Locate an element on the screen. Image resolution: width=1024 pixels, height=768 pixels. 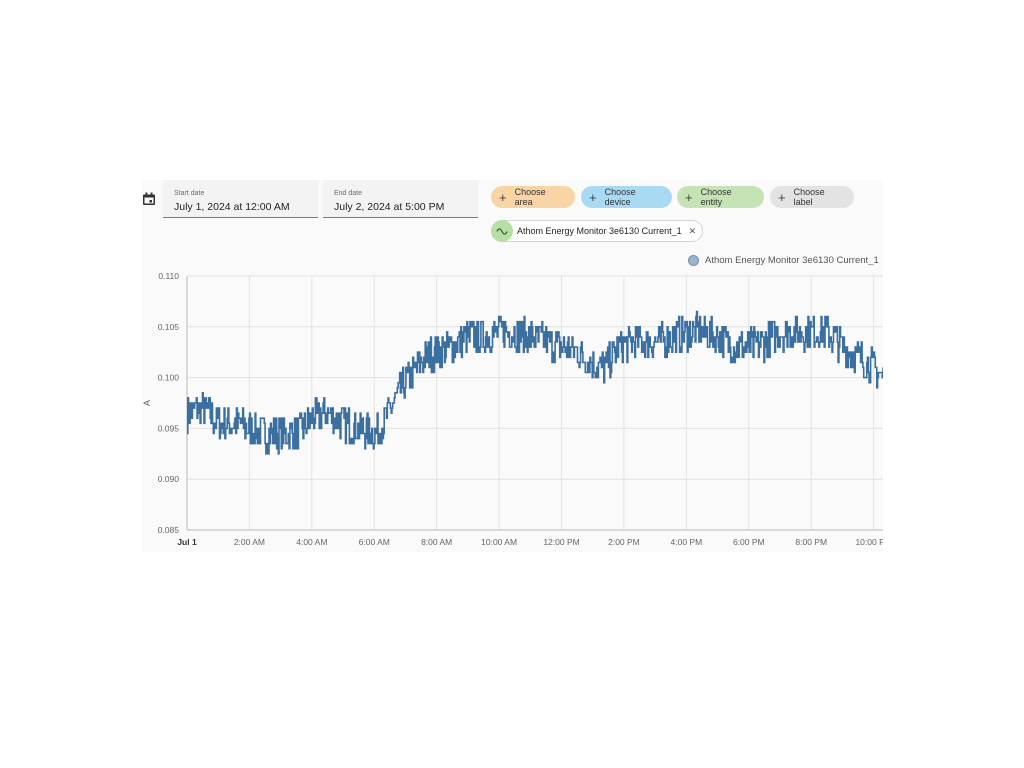
x-tick-label: 8:00 AM is located at coordinates (436, 542).